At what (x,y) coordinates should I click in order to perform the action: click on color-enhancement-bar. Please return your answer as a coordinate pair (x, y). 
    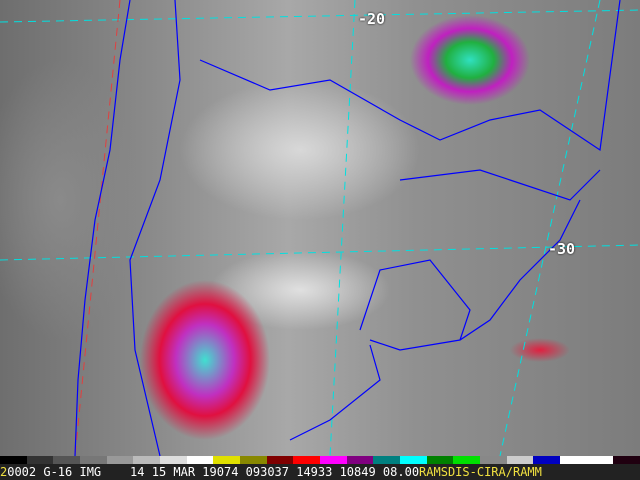
    Looking at the image, I should click on (320, 460).